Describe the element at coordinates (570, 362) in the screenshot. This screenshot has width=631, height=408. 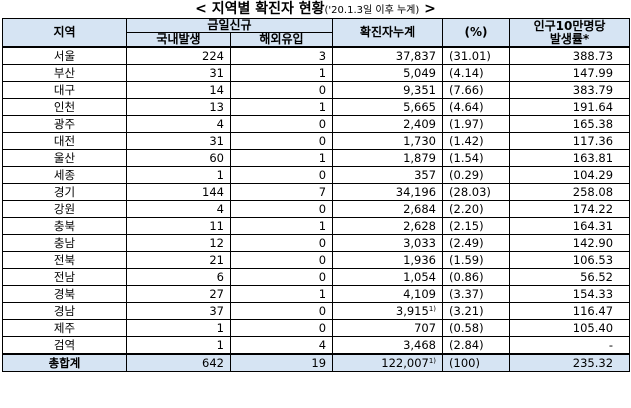
I see `total-rate: 235.32` at that location.